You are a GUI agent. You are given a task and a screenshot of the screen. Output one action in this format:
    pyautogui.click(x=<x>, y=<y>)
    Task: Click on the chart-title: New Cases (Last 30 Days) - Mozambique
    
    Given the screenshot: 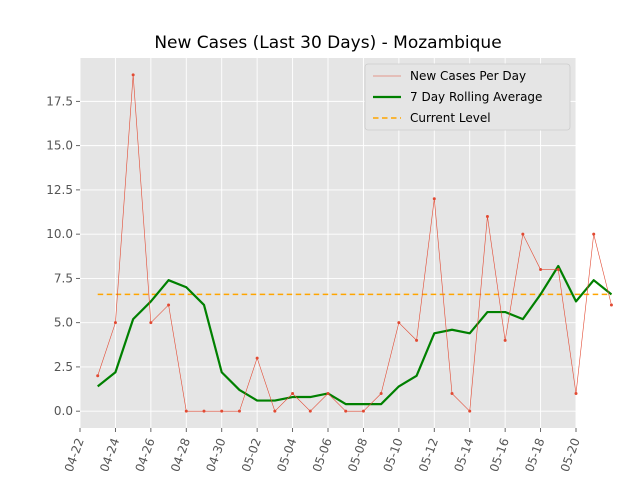 What is the action you would take?
    pyautogui.click(x=327, y=43)
    